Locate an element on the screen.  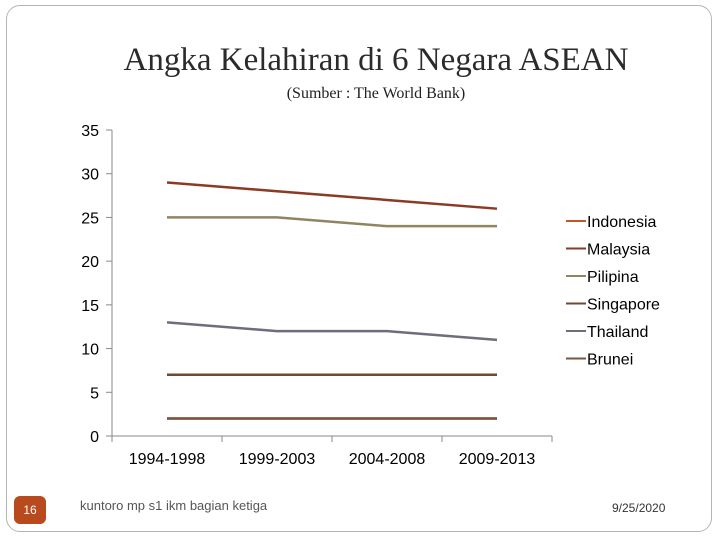
series-line-thailand is located at coordinates (332, 331).